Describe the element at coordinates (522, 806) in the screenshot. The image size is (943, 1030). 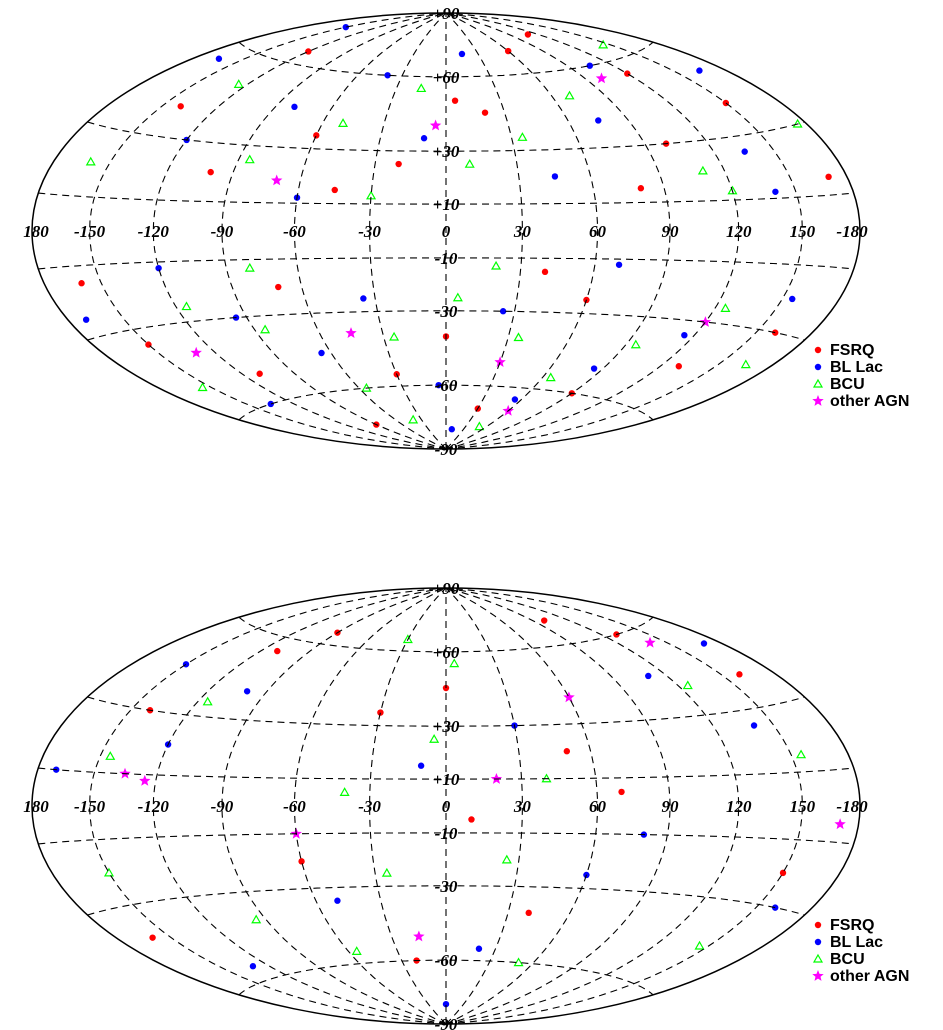
I see `longitude-tick-label: 30` at that location.